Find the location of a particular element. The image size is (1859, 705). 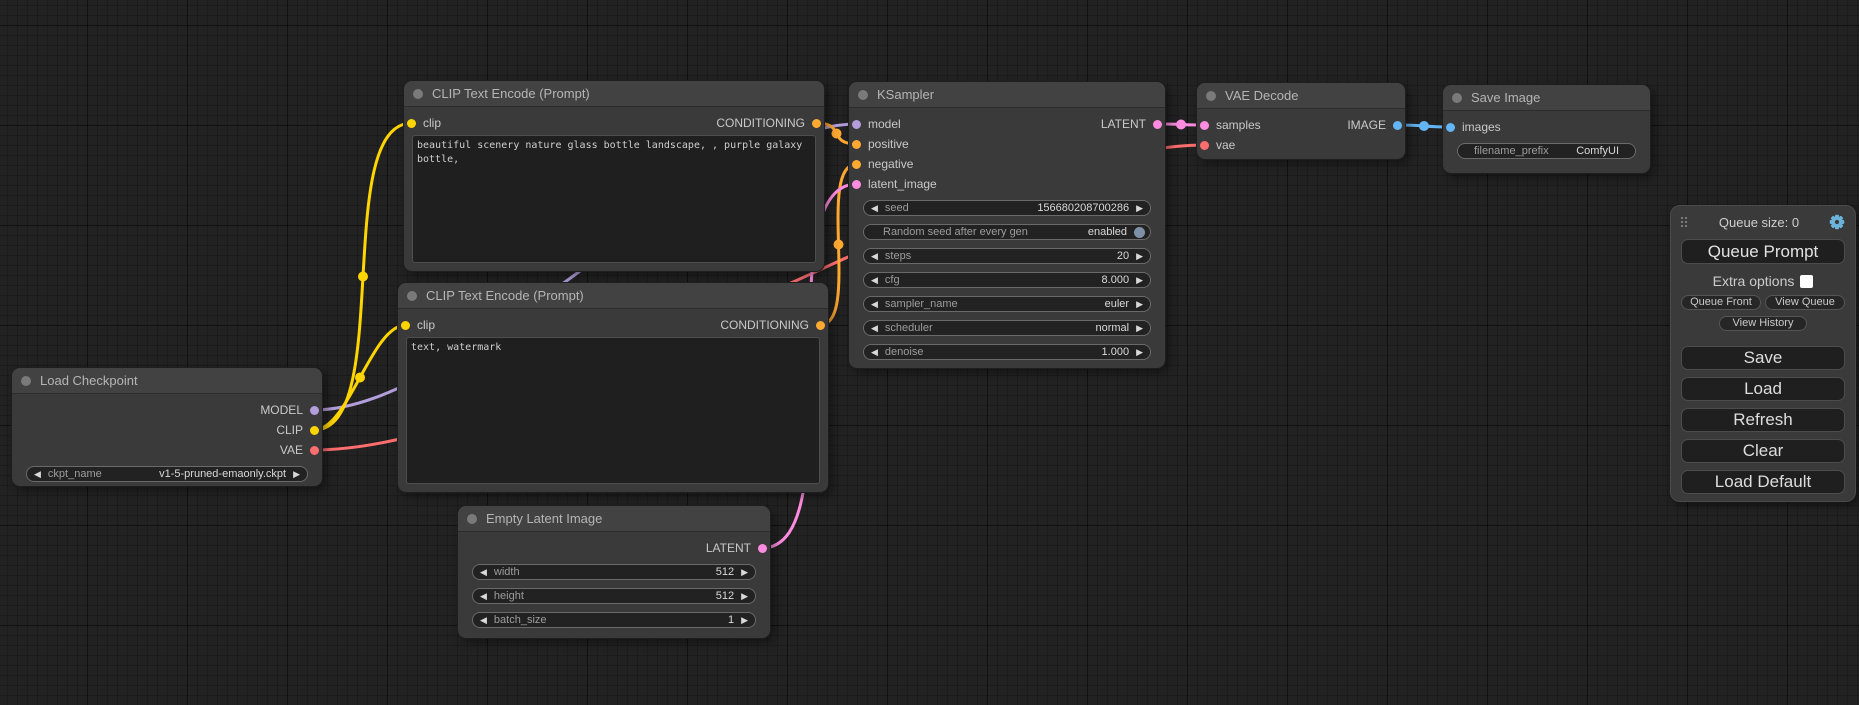

extra-options-checkbox is located at coordinates (1807, 281).